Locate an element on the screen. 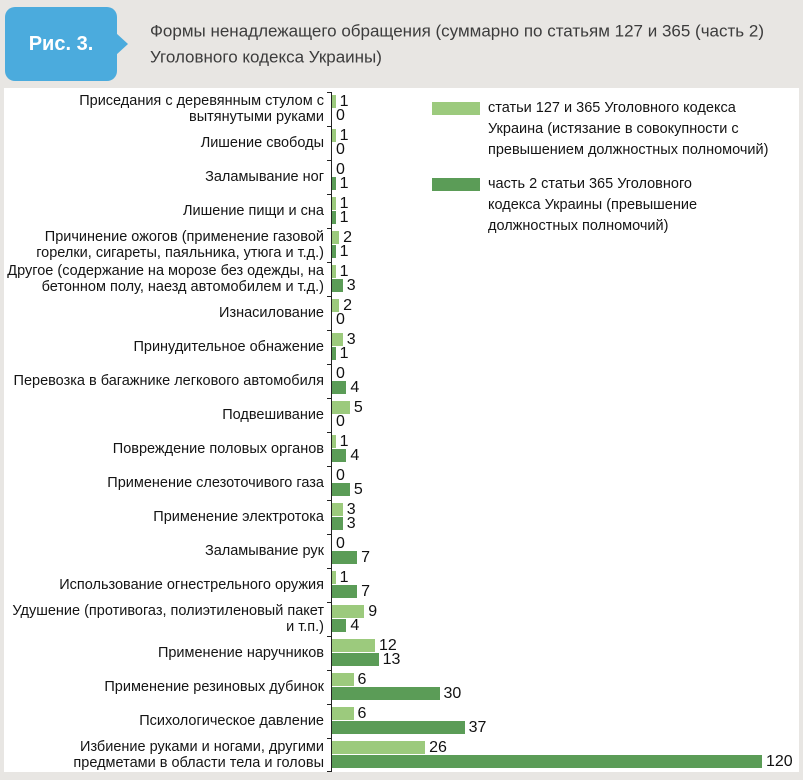 The width and height of the screenshot is (803, 780). category-axis-line is located at coordinates (331, 432).